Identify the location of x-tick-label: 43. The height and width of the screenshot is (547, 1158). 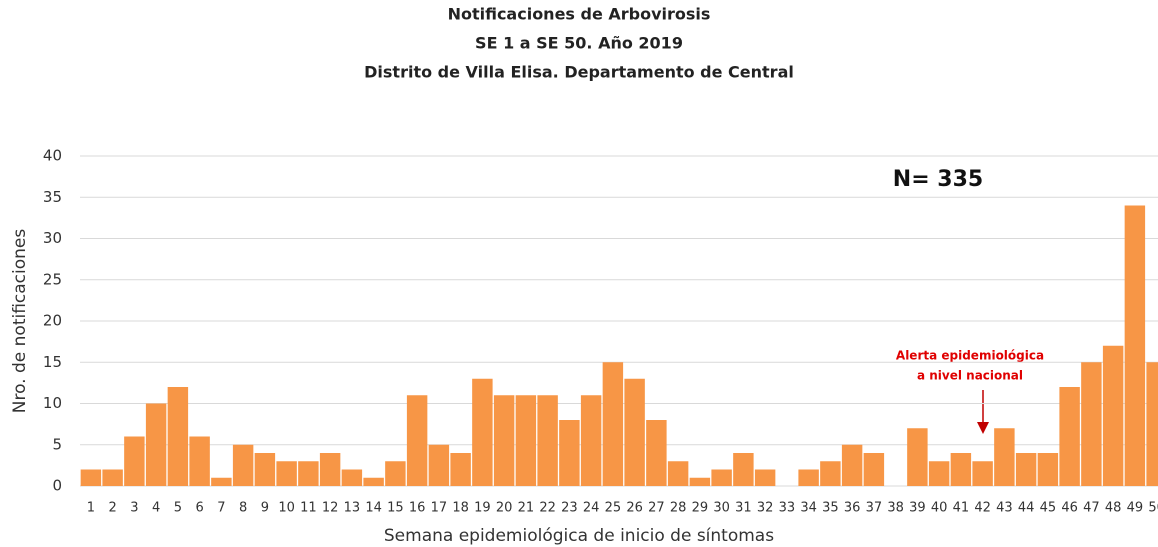
(1004, 508).